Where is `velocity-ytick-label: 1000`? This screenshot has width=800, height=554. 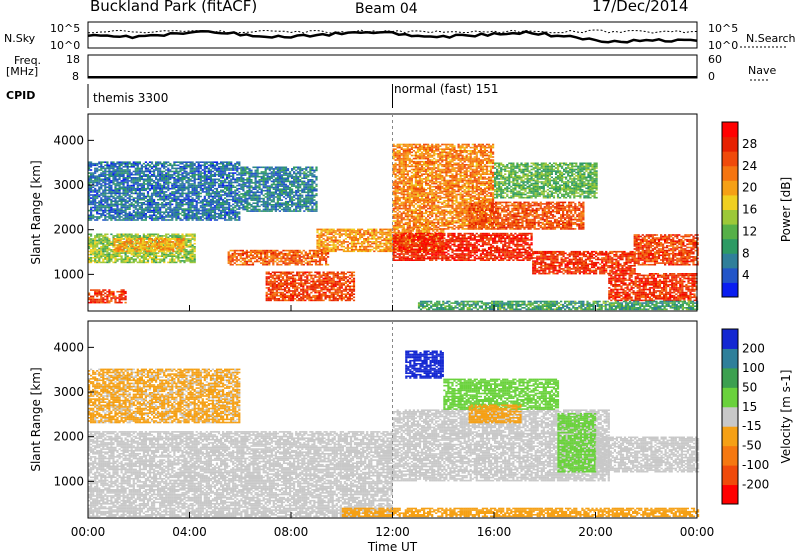 velocity-ytick-label: 1000 is located at coordinates (68, 481).